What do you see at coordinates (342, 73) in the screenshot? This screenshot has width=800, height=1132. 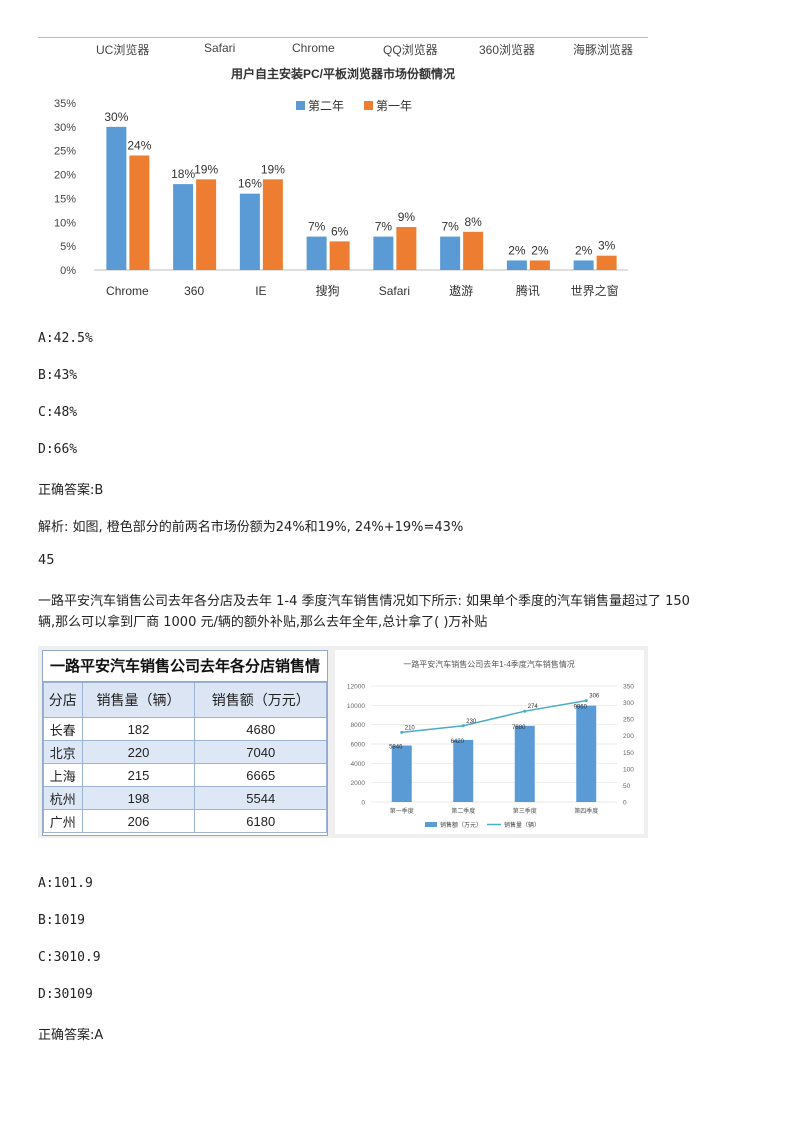 I see `chart-title: 用户自主安装PC/平板浏览器市场份额情况` at bounding box center [342, 73].